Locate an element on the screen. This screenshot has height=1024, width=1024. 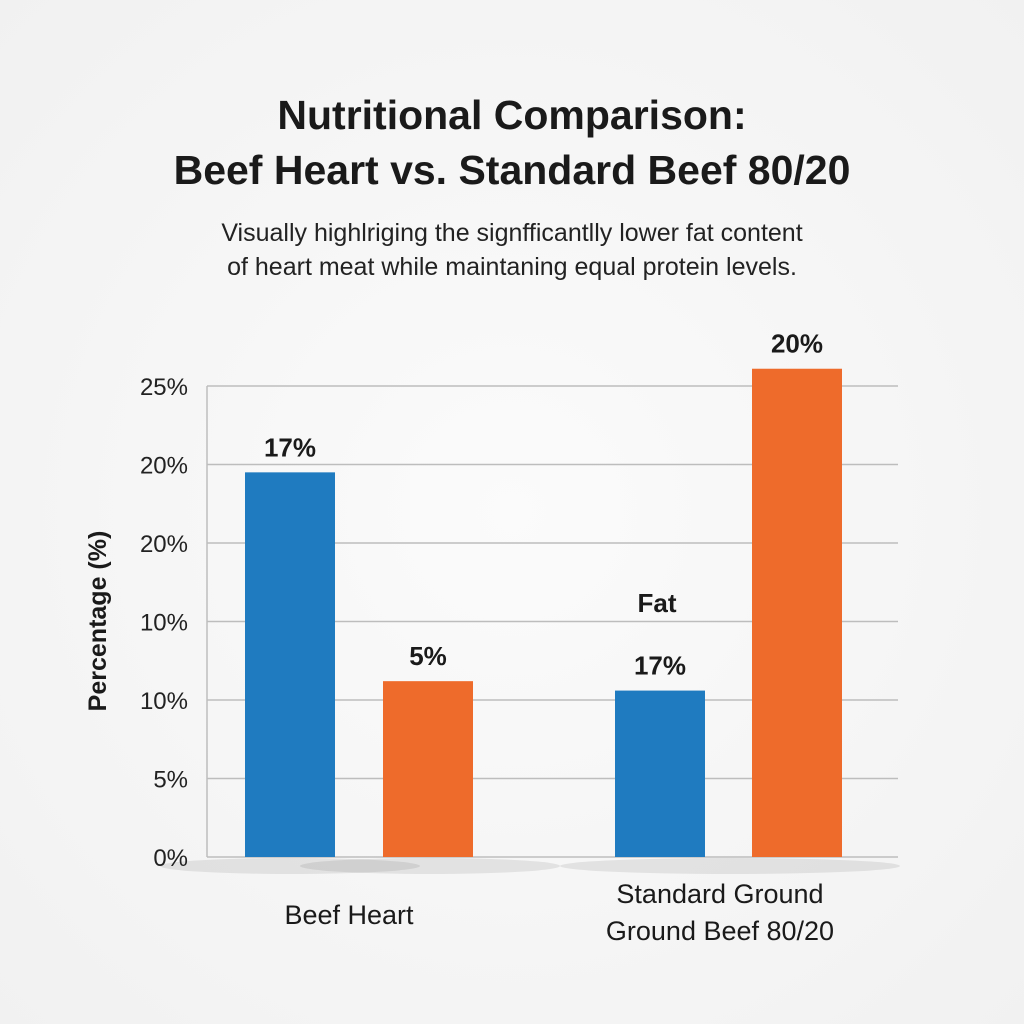
category-label: Standard Ground is located at coordinates (719, 894).